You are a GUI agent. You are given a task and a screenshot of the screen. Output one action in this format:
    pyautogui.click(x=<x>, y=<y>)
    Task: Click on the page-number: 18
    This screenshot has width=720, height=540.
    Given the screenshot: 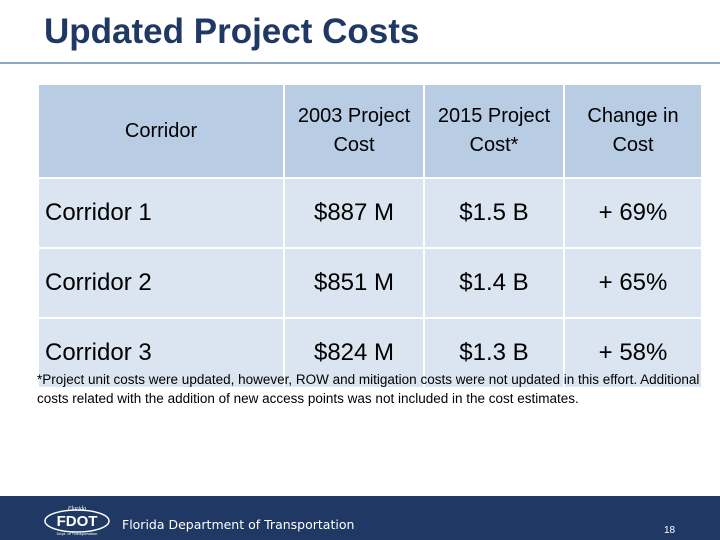 What is the action you would take?
    pyautogui.click(x=670, y=530)
    